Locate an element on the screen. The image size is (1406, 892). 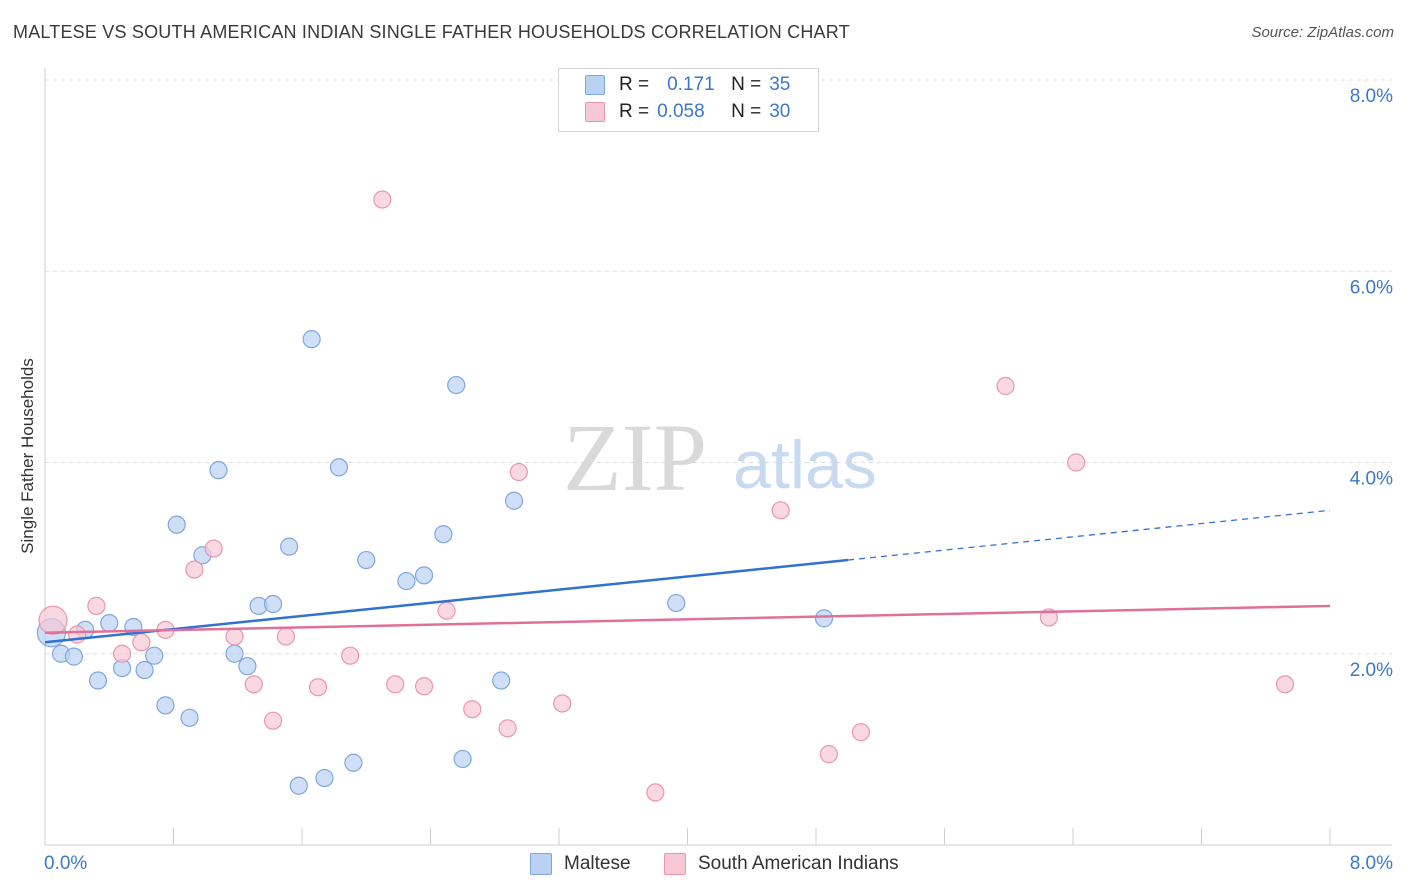
south-american-indians-trend-line is located at coordinates (687, 619).